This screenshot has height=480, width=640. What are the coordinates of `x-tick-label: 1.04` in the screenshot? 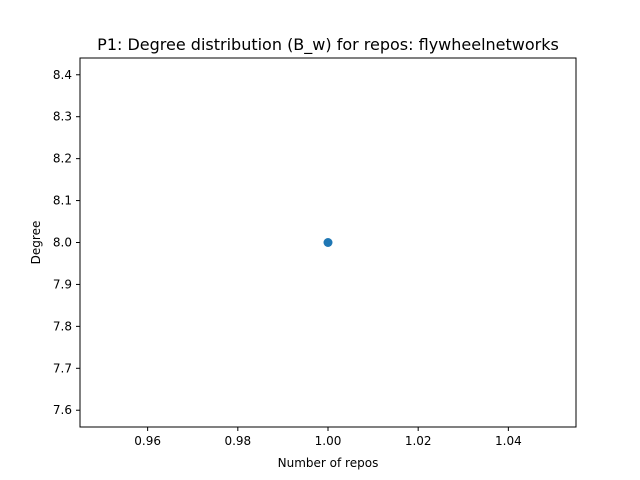 It's located at (508, 441).